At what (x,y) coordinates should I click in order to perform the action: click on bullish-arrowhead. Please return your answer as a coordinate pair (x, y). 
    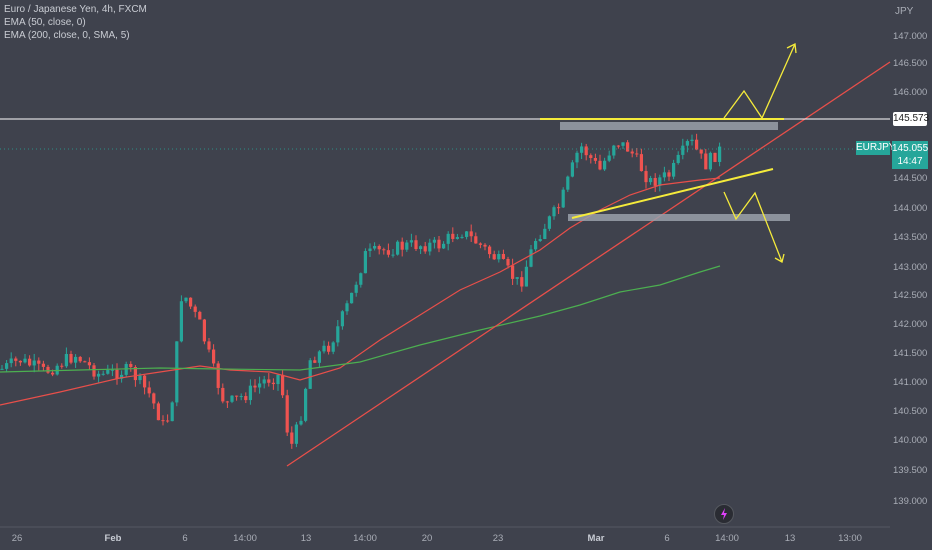
    Looking at the image, I should click on (791, 48).